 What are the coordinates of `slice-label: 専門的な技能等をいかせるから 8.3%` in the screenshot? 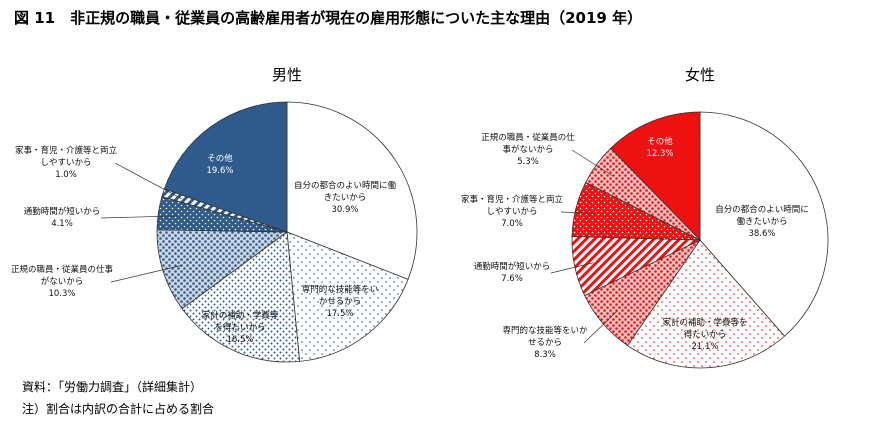 It's located at (545, 343).